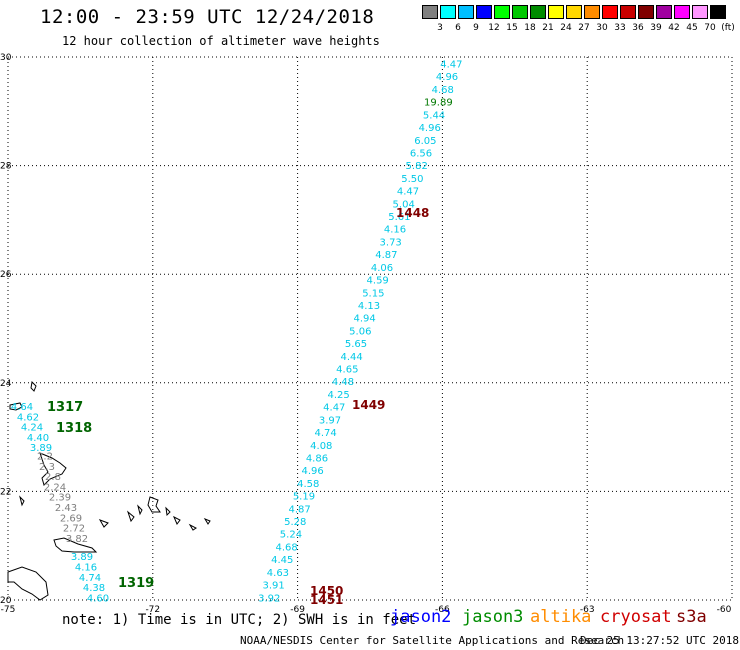 The width and height of the screenshot is (740, 650). Describe the element at coordinates (620, 28) in the screenshot. I see `legend-label: 33` at that location.